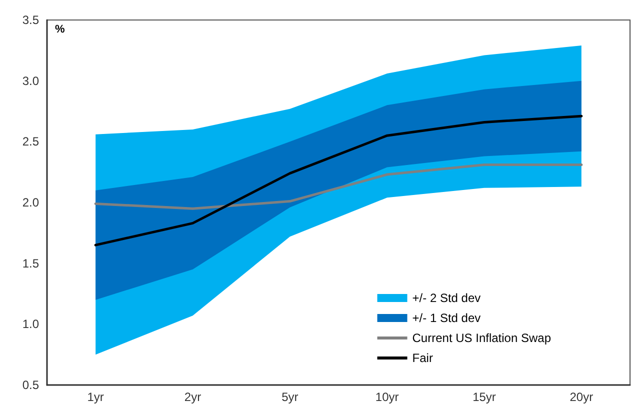 The height and width of the screenshot is (404, 631). What do you see at coordinates (60, 30) in the screenshot?
I see `y-axis-title: %` at bounding box center [60, 30].